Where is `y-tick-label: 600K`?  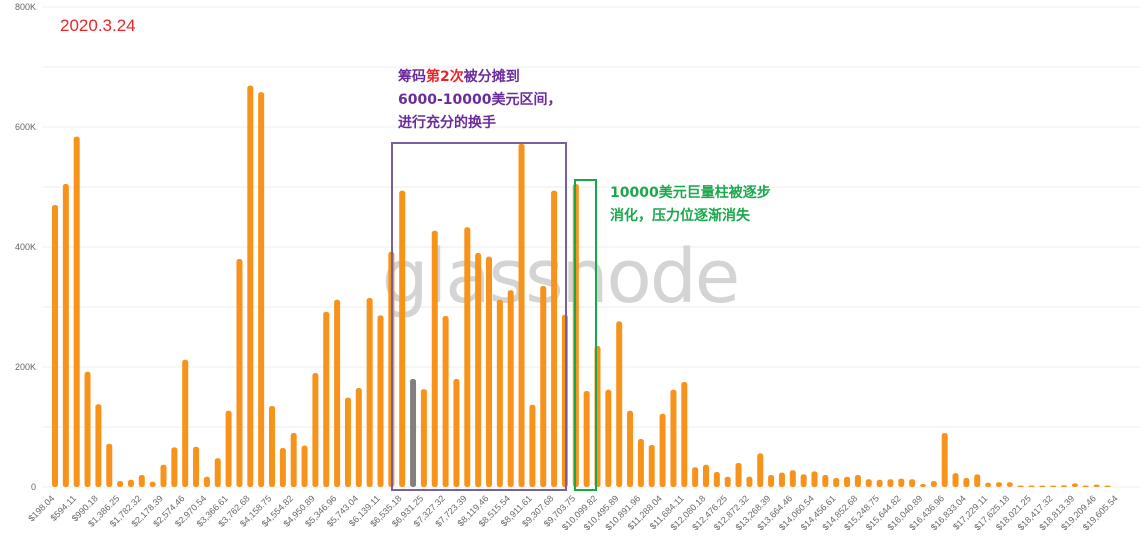 y-tick-label: 600K is located at coordinates (25, 127).